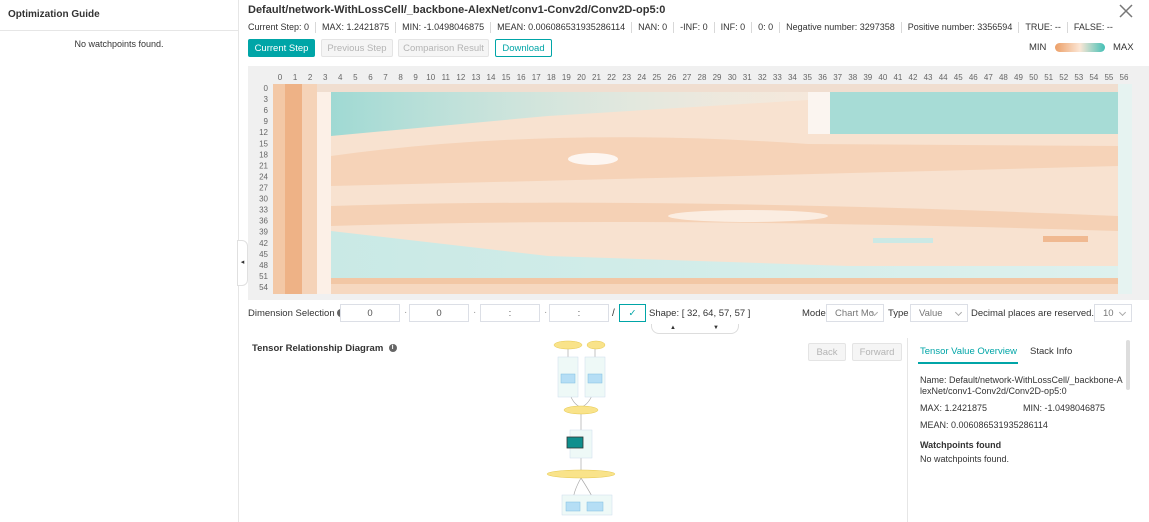 The image size is (1149, 522). What do you see at coordinates (581, 428) in the screenshot?
I see `relationship-graph` at bounding box center [581, 428].